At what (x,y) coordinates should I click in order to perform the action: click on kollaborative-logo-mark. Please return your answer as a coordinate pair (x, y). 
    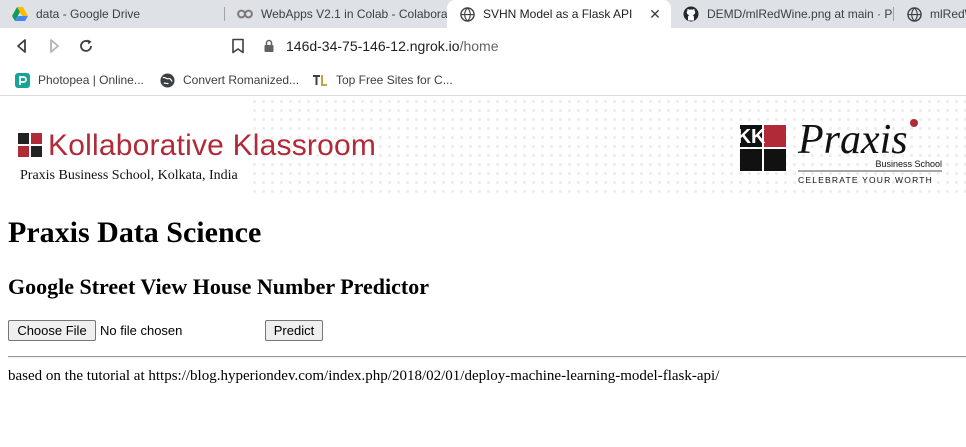
    Looking at the image, I should click on (30, 145).